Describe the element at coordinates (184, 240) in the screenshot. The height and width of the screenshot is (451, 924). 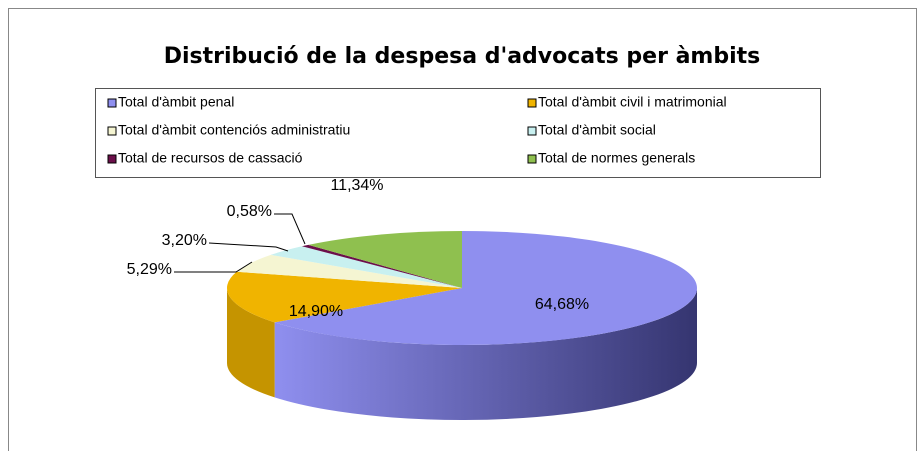
I see `data-label: 3,20%` at that location.